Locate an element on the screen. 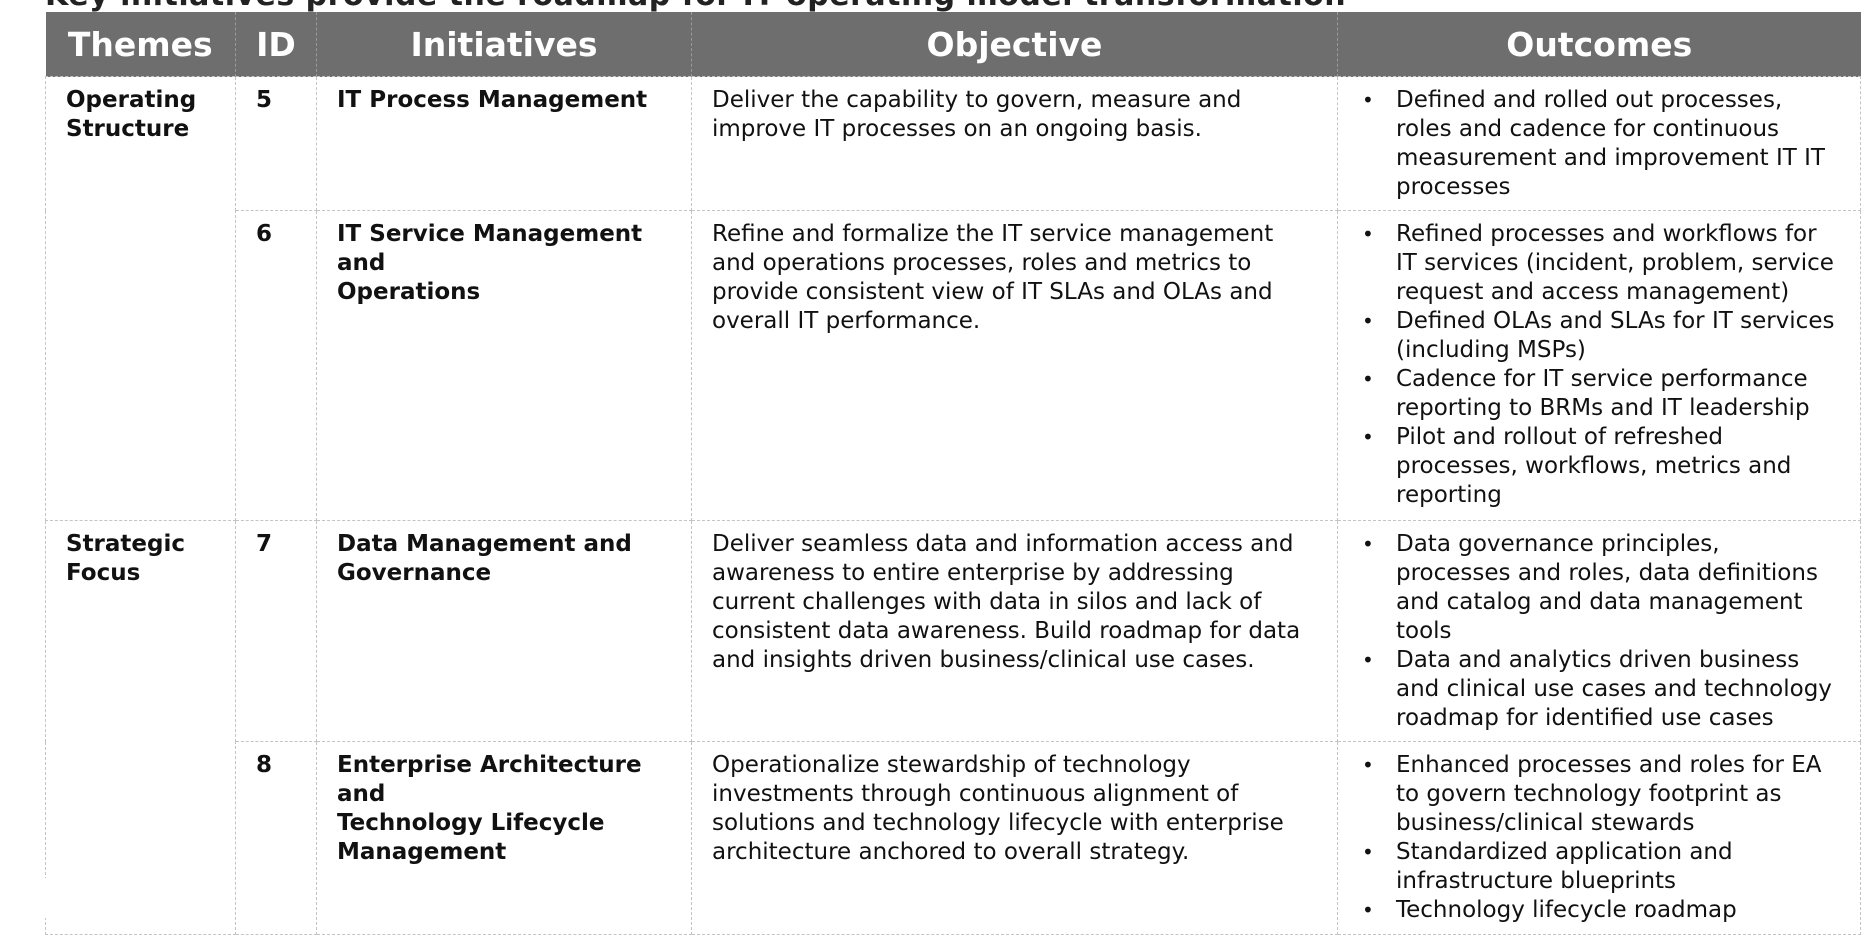  initiative-name: Data Management and Governance is located at coordinates (504, 631).